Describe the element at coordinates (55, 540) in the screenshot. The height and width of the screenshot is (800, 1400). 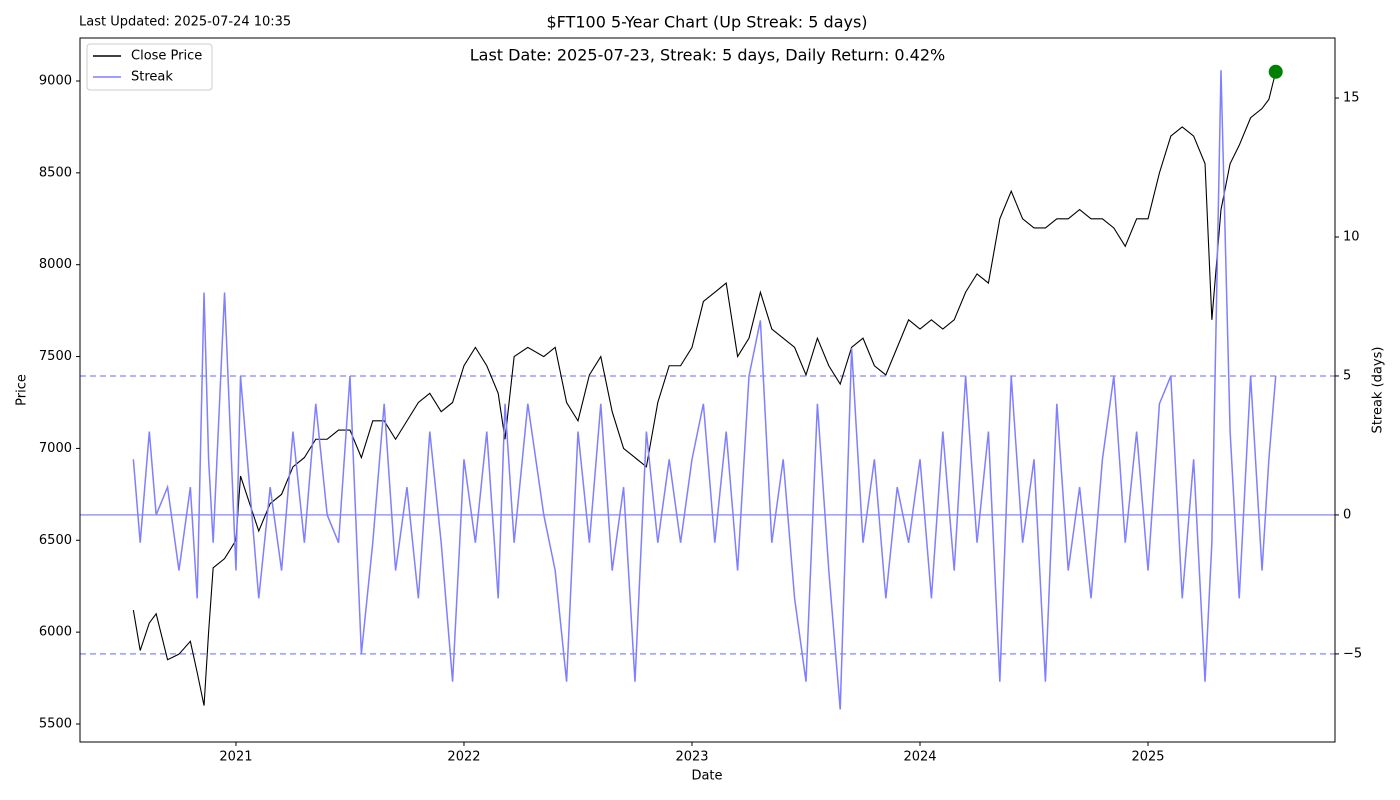
I see `y-tick-label: 6500` at that location.